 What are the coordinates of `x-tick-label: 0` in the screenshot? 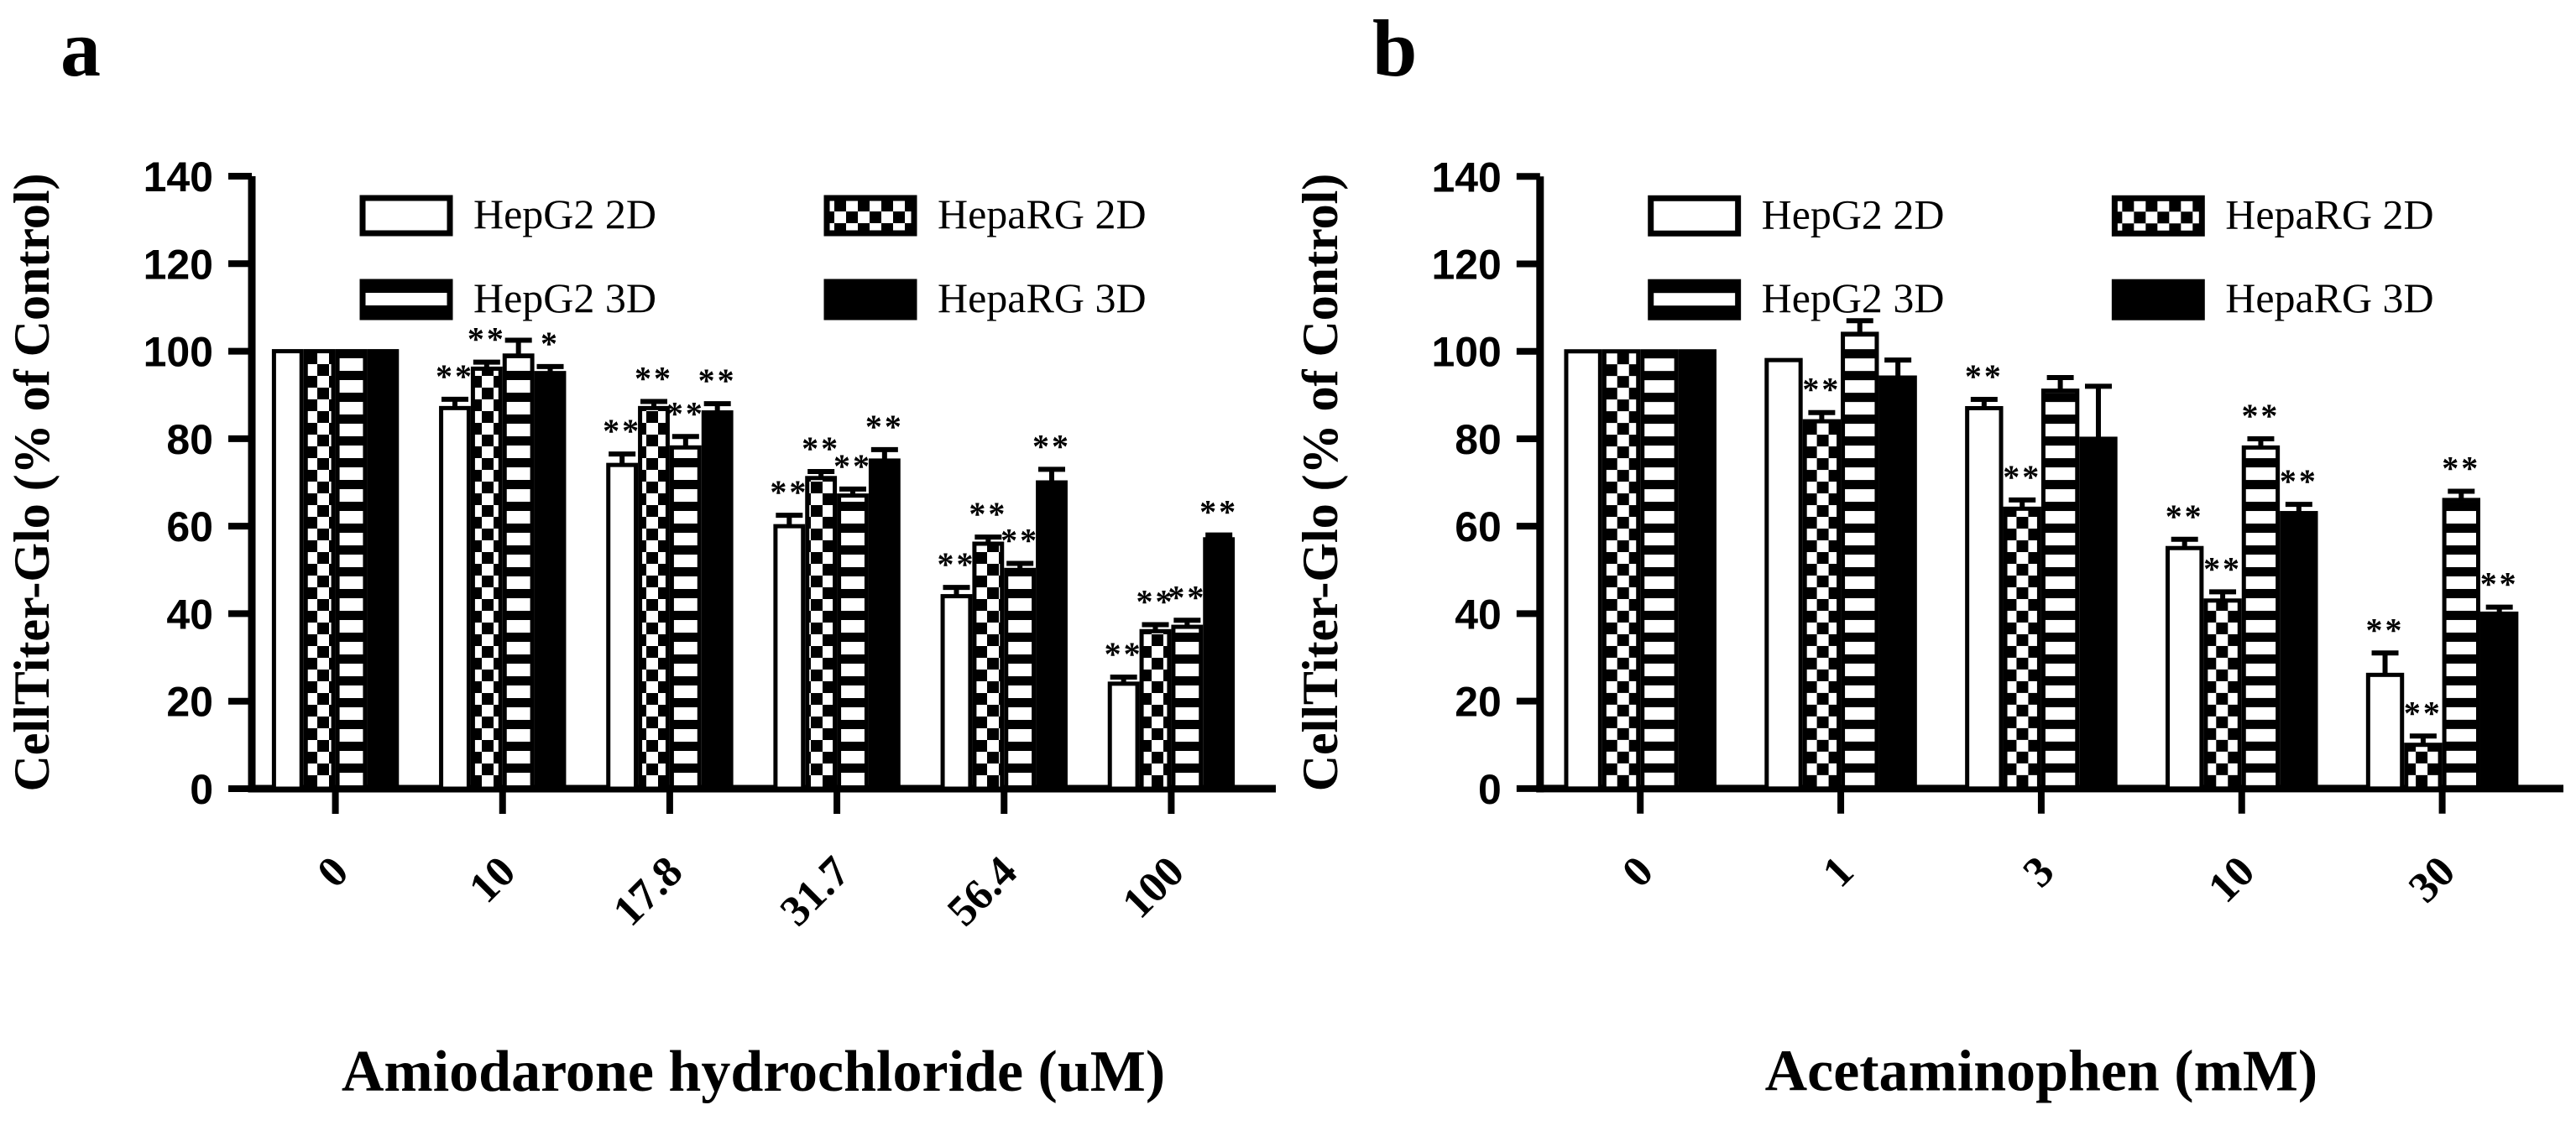 It's located at (333, 872).